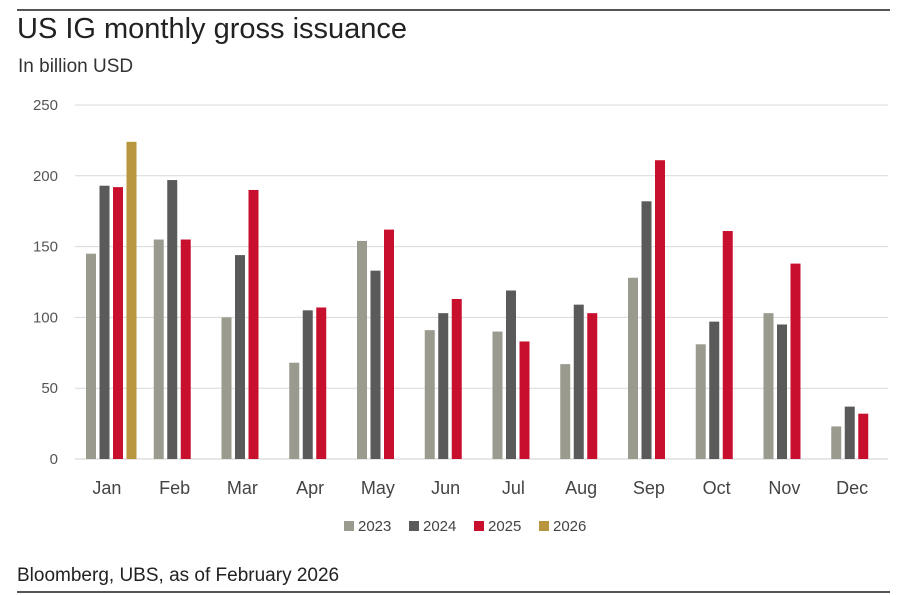  Describe the element at coordinates (479, 526) in the screenshot. I see `legend-swatch-2025` at that location.